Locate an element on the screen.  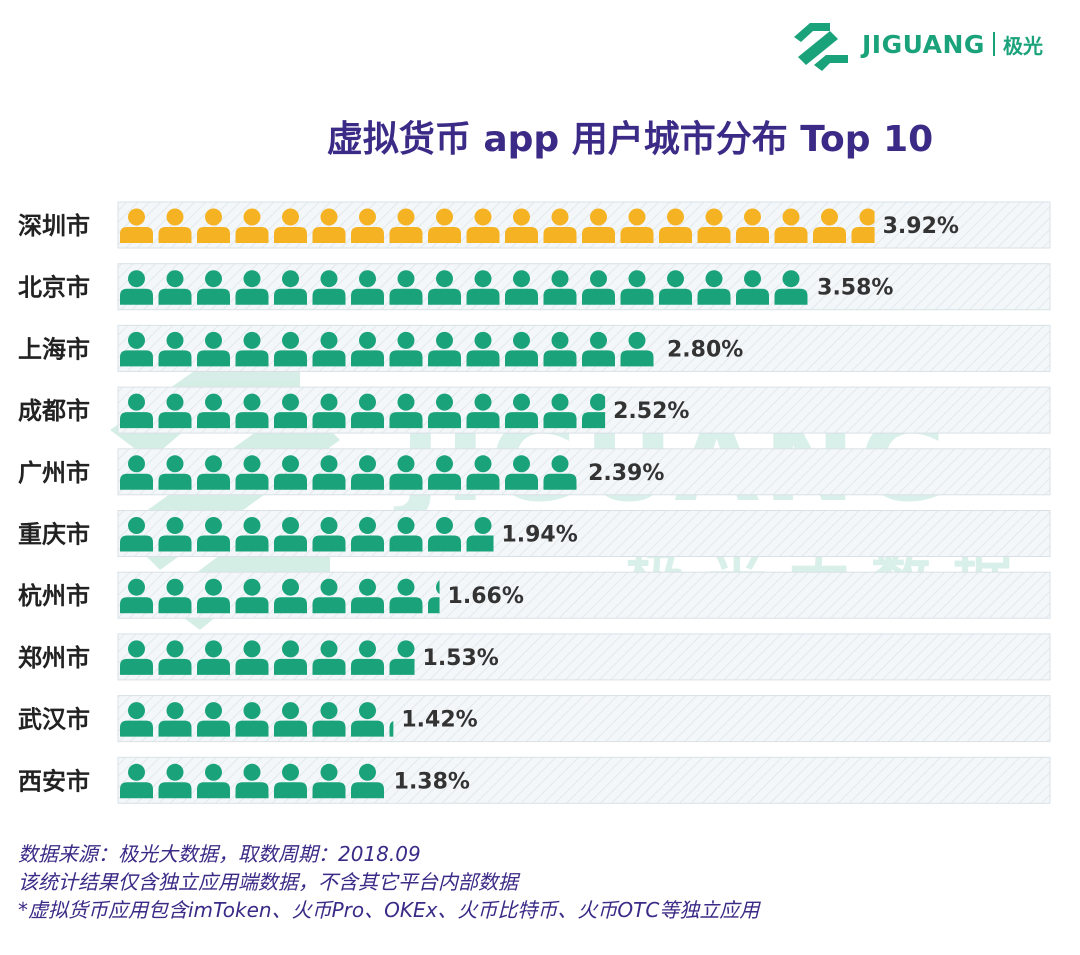
value-label: 1.38% is located at coordinates (432, 781).